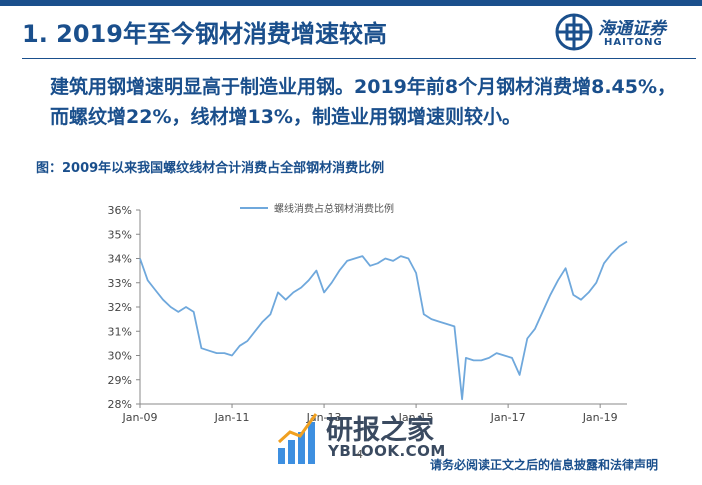 The image size is (702, 485). I want to click on page-number: 4, so click(359, 454).